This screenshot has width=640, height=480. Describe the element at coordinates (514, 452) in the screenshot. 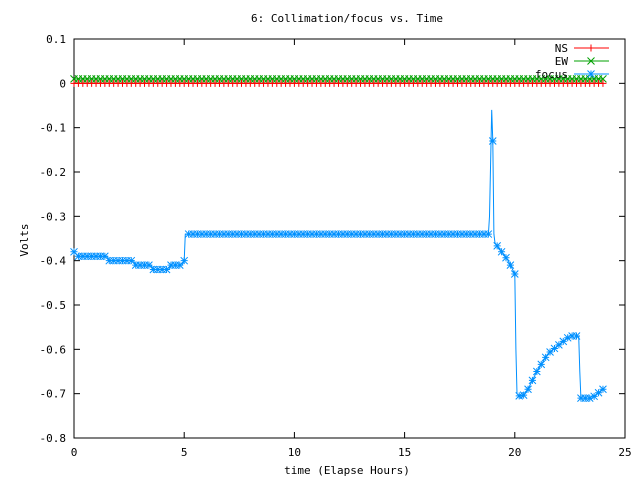

I see `x-tick-label: 20` at that location.